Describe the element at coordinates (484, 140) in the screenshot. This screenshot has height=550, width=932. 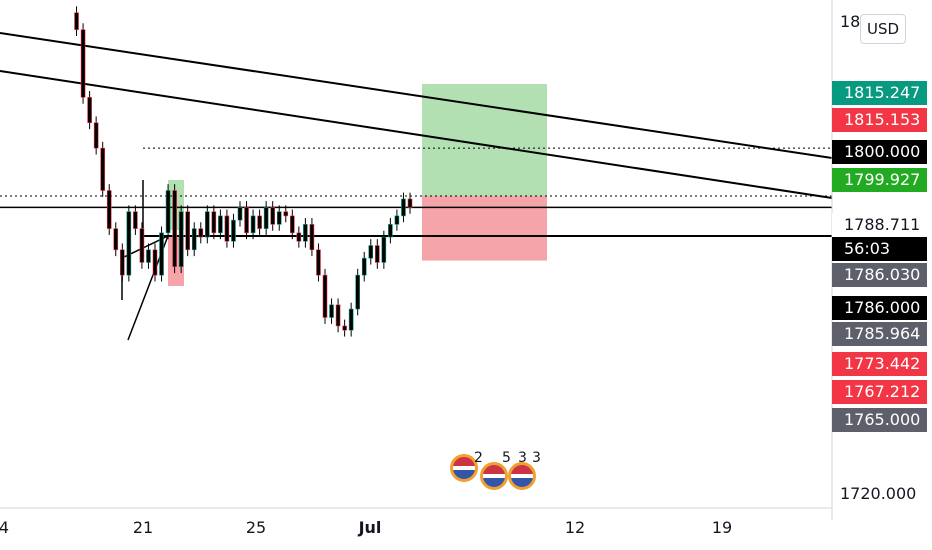
I see `target-zone` at that location.